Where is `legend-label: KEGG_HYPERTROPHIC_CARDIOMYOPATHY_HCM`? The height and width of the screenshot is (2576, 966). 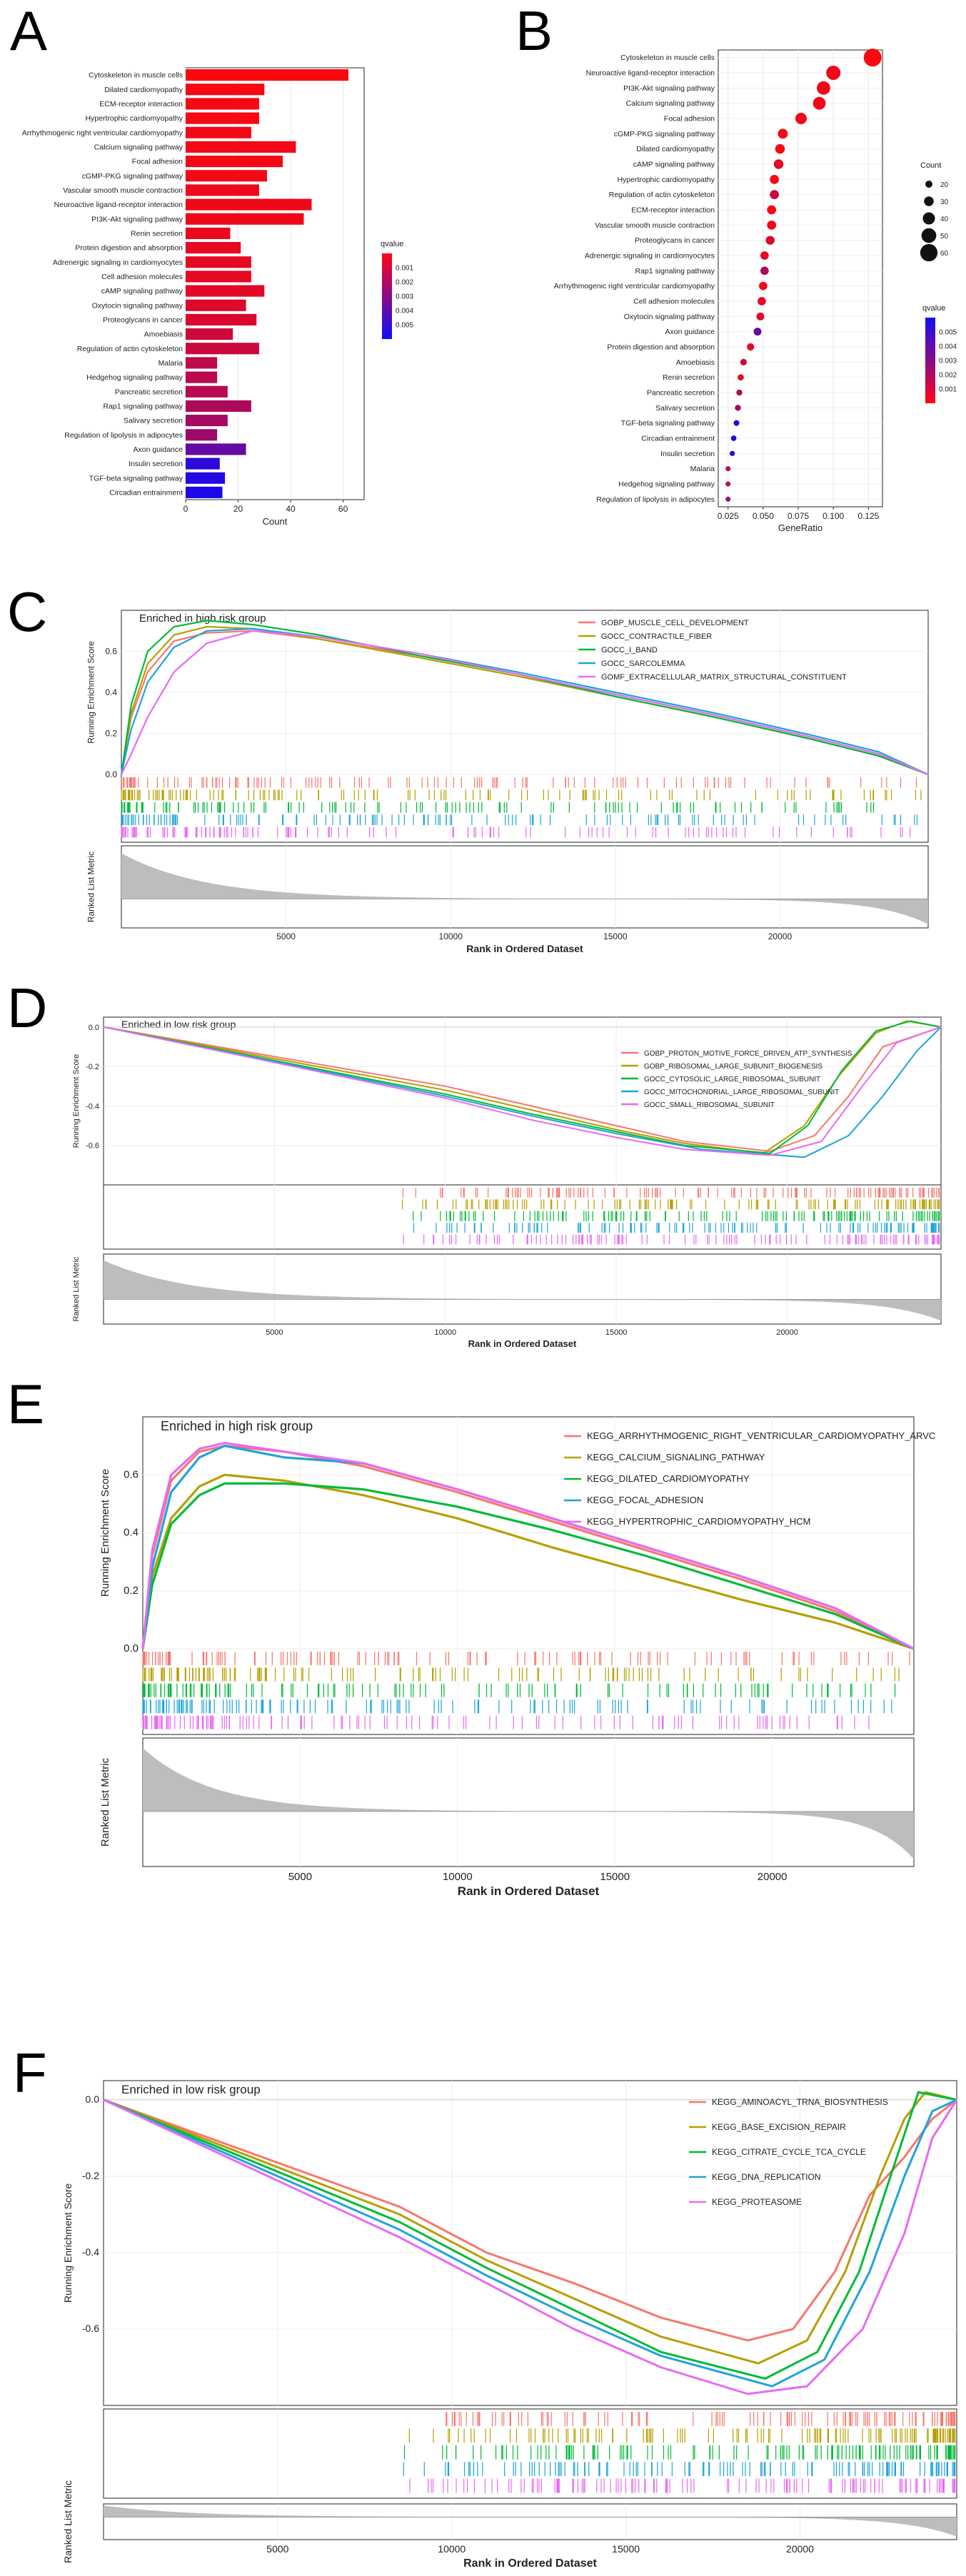 legend-label: KEGG_HYPERTROPHIC_CARDIOMYOPATHY_HCM is located at coordinates (699, 1521).